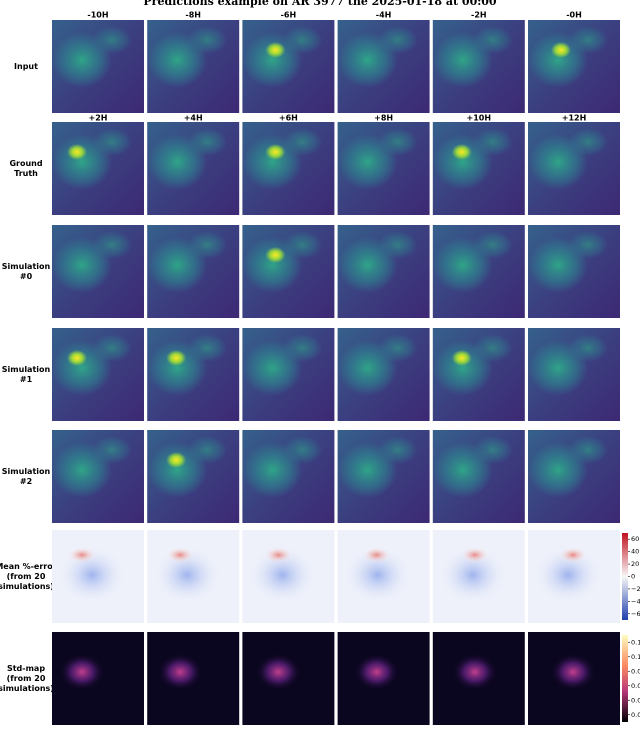 The width and height of the screenshot is (640, 730). What do you see at coordinates (383, 118) in the screenshot?
I see `column-header: +8H` at bounding box center [383, 118].